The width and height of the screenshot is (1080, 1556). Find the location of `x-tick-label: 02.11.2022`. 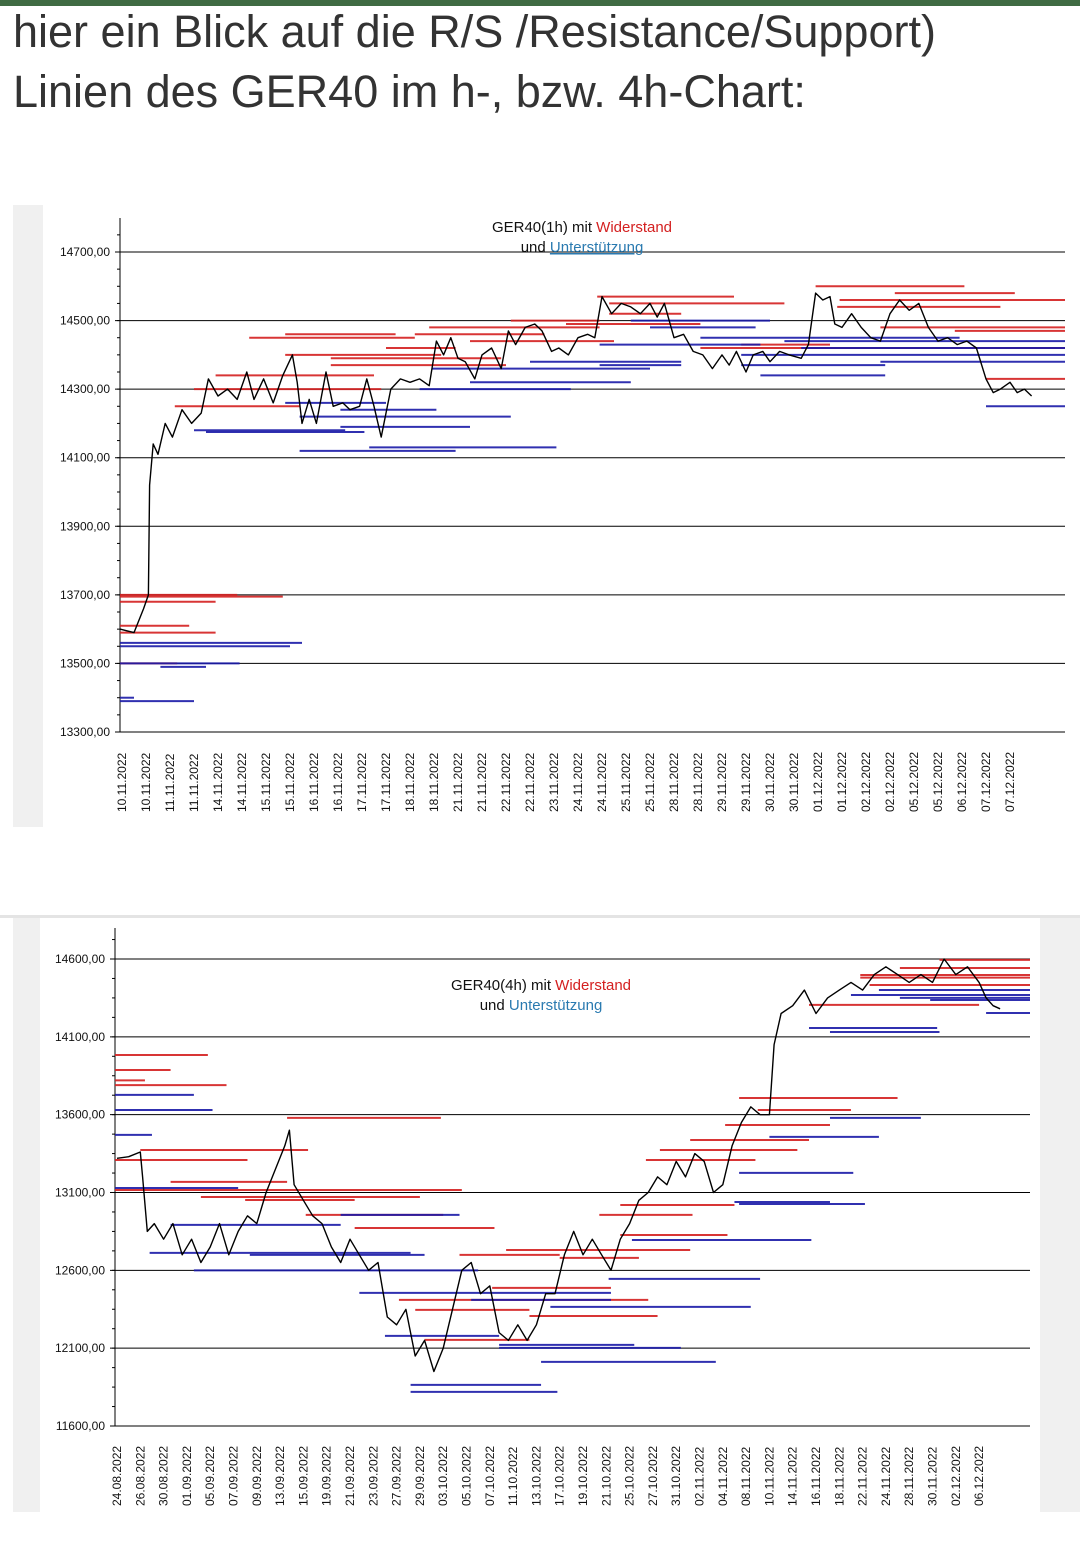

x-tick-label: 02.11.2022 is located at coordinates (700, 1476).